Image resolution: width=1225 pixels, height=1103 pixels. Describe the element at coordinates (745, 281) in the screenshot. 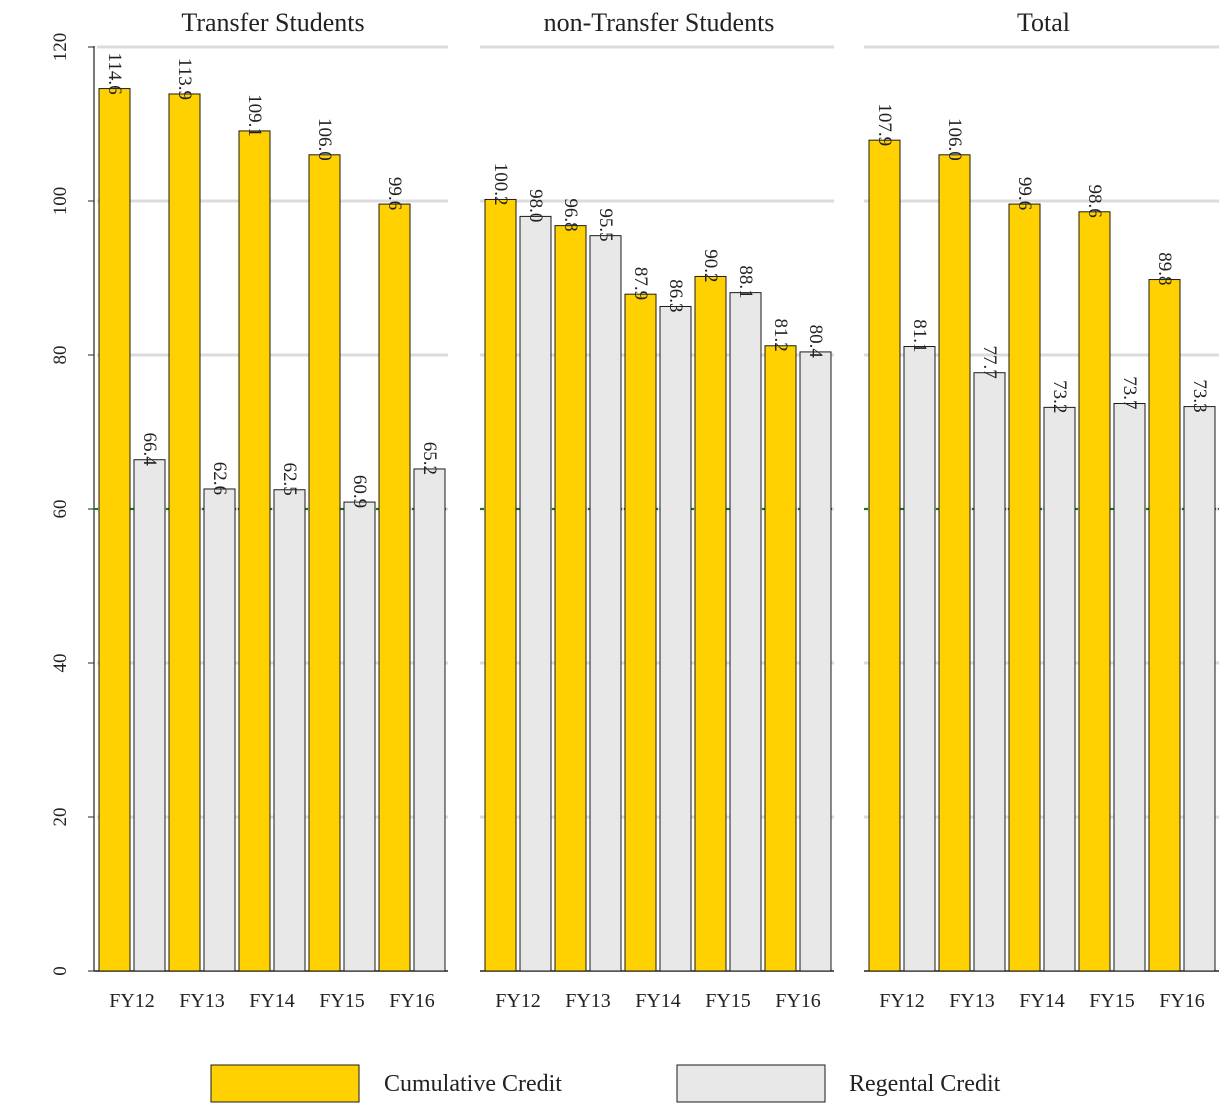

I see `bar-value-label: 88.1` at that location.